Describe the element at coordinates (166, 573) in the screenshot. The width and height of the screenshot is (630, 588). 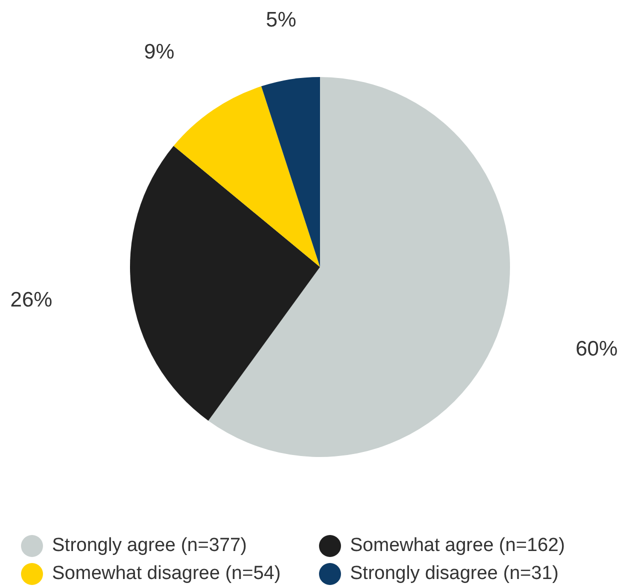
I see `legend-label: Somewhat disagree (n=54)` at that location.